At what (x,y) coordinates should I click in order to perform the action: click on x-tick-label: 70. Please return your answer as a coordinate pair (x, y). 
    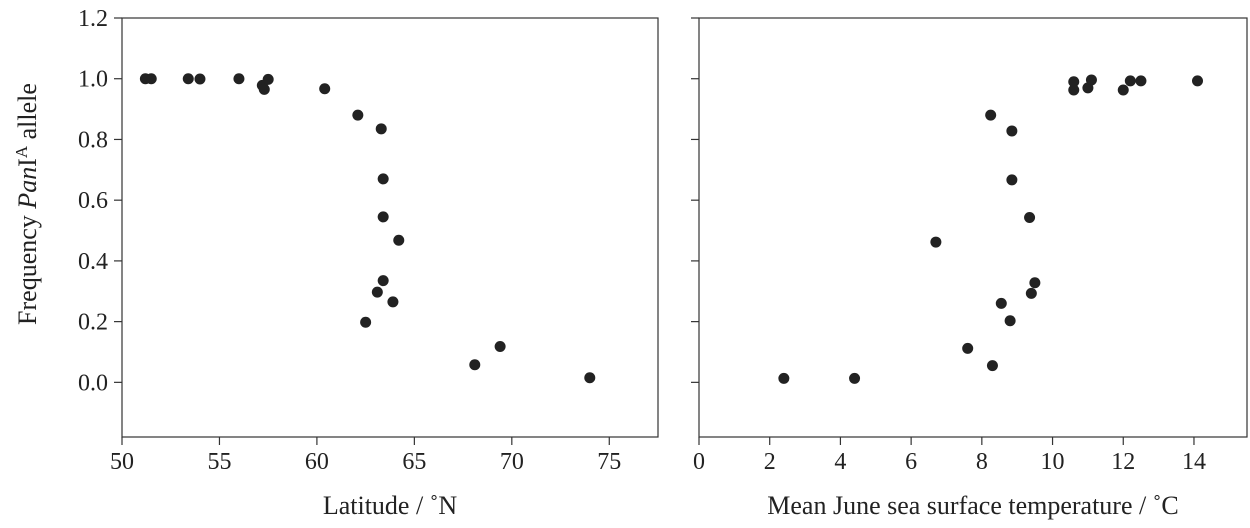
    Looking at the image, I should click on (512, 462).